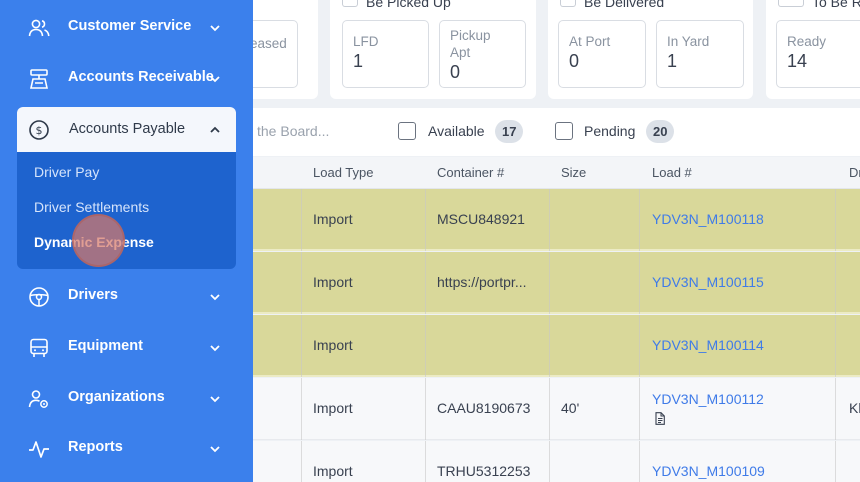 The width and height of the screenshot is (860, 482). I want to click on sidebar-subitem-driver-pay: Driver Pay, so click(67, 172).